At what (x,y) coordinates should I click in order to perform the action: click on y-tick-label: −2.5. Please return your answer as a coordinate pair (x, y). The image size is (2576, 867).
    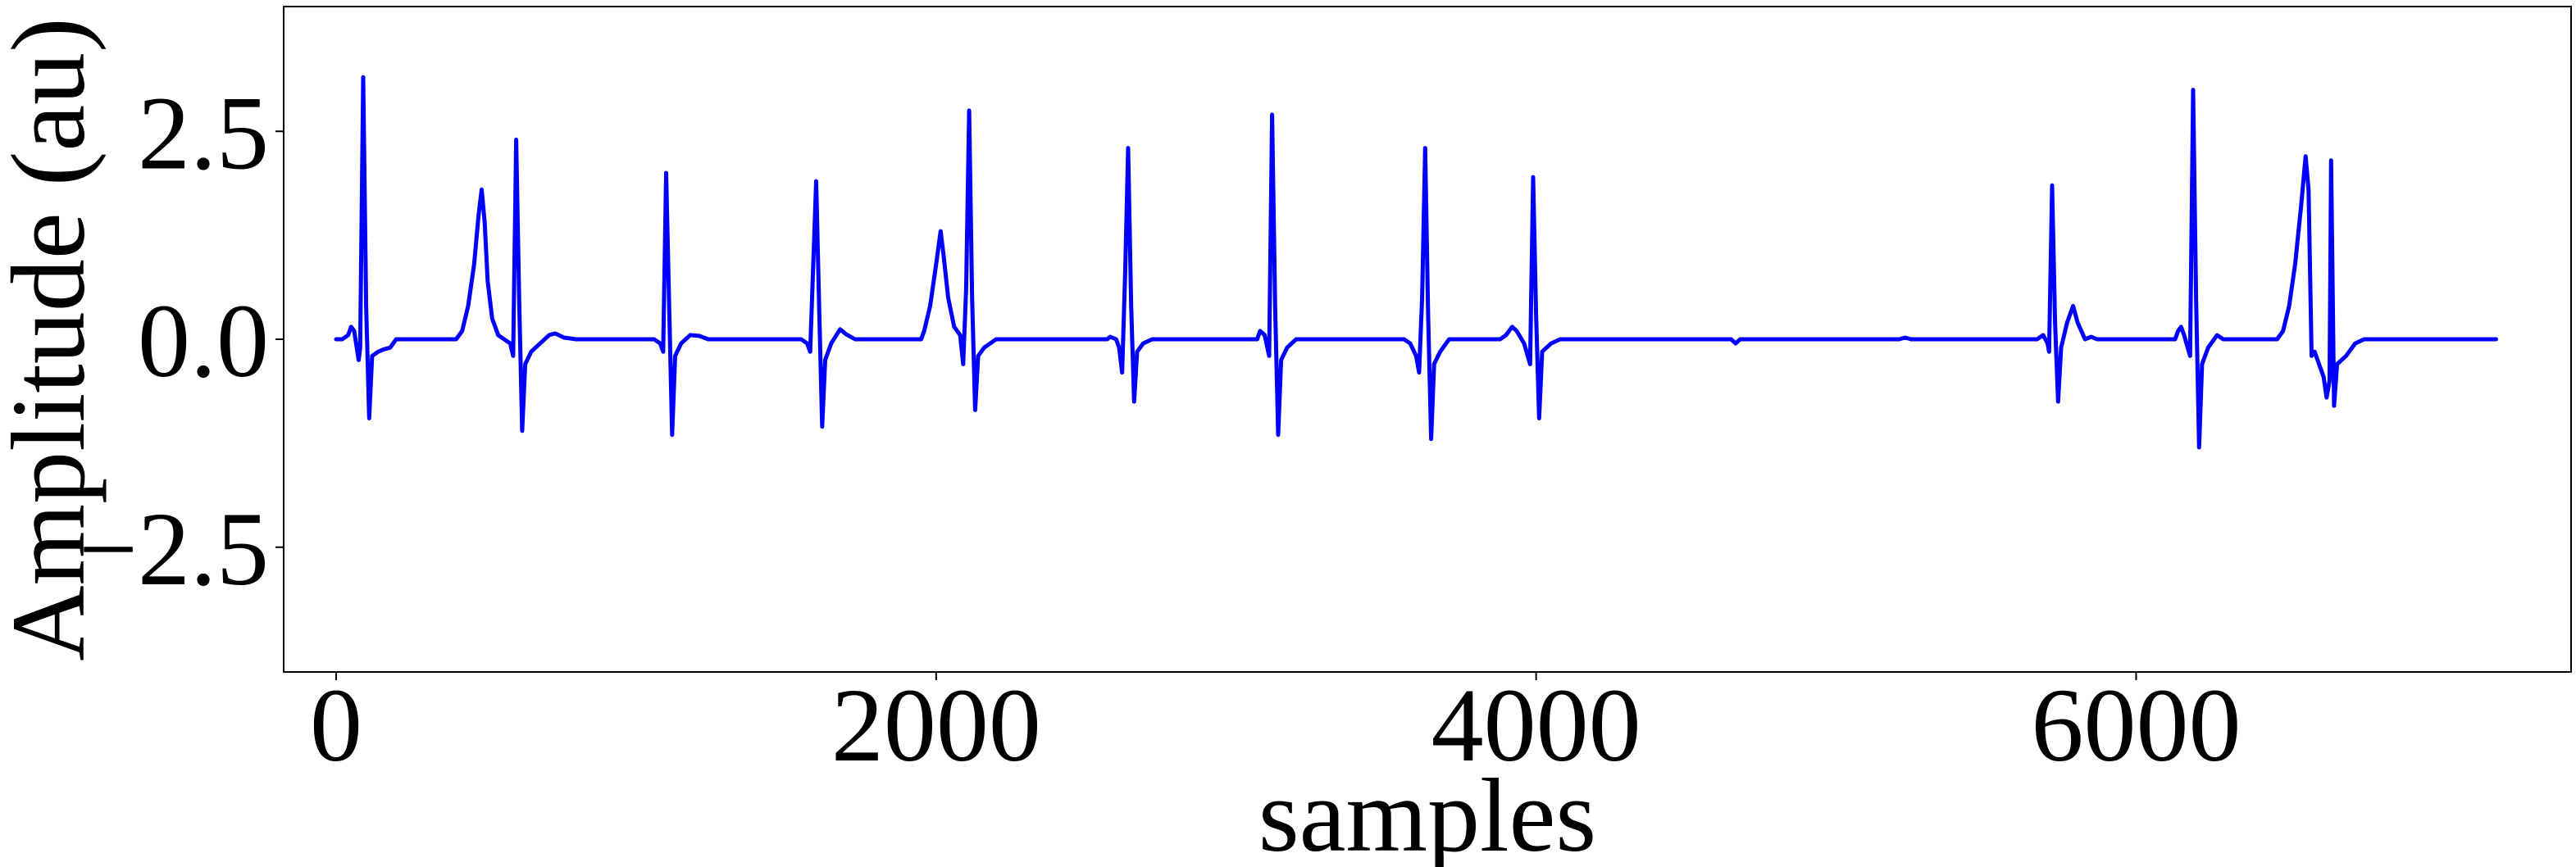
    Looking at the image, I should click on (174, 549).